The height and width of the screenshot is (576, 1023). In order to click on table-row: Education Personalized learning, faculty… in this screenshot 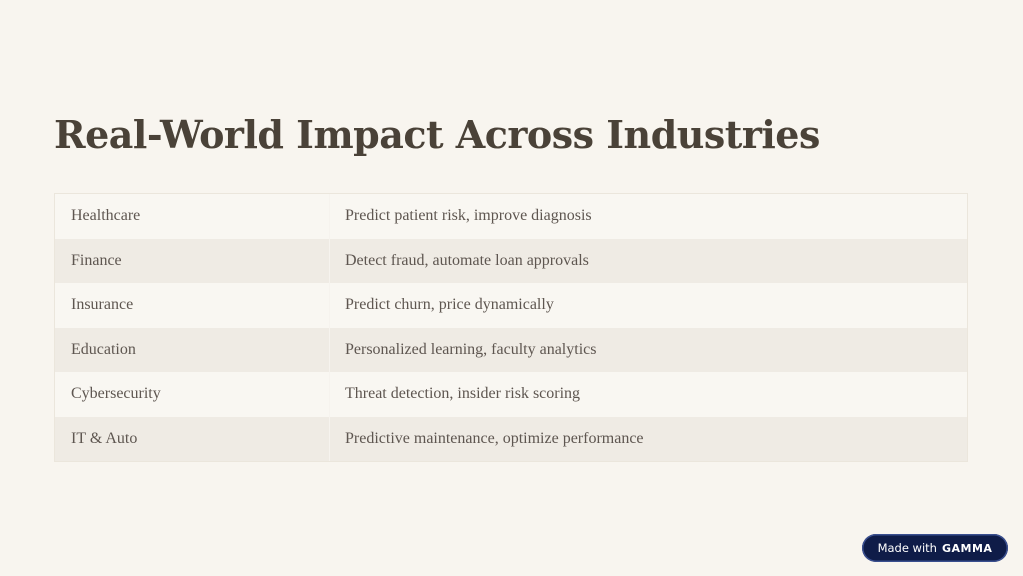, I will do `click(511, 349)`.